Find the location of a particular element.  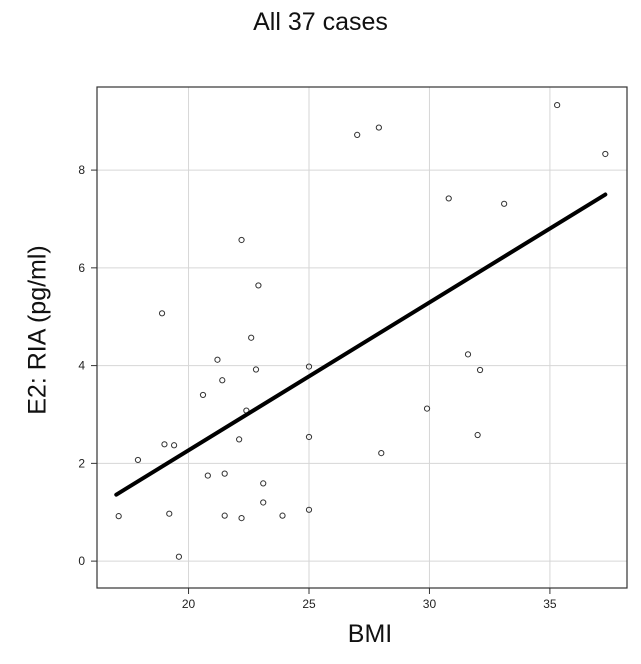

y-tick-label: 6 is located at coordinates (81, 268).